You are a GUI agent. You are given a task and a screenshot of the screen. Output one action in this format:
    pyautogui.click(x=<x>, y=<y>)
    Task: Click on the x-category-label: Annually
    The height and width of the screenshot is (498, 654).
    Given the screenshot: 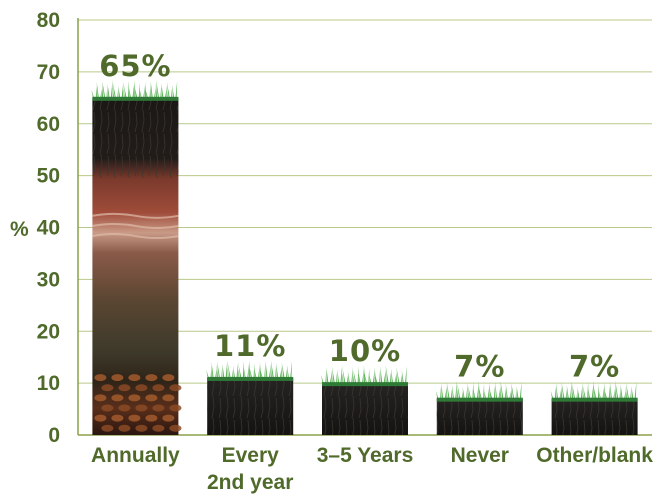 What is the action you would take?
    pyautogui.click(x=135, y=455)
    